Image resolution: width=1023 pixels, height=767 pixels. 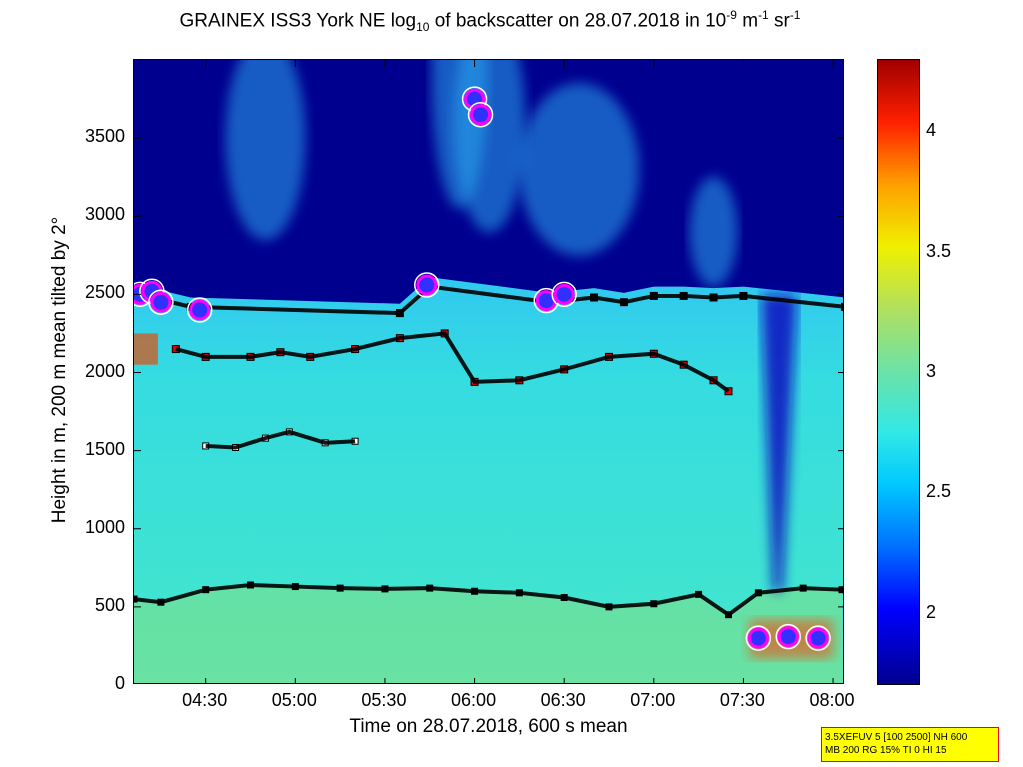 What do you see at coordinates (931, 611) in the screenshot?
I see `colorbar-tick-label: 2` at bounding box center [931, 611].